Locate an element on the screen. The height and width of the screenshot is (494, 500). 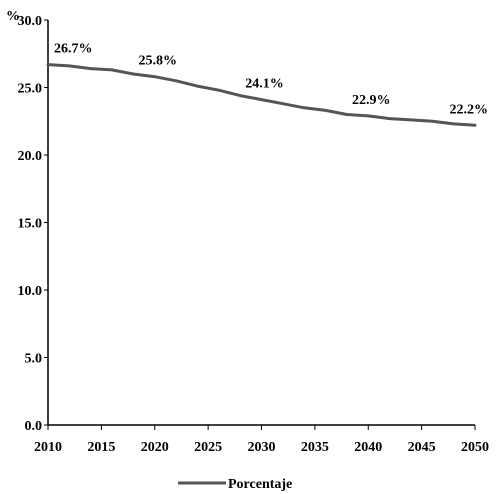
legend: Porcentaje is located at coordinates (235, 484).